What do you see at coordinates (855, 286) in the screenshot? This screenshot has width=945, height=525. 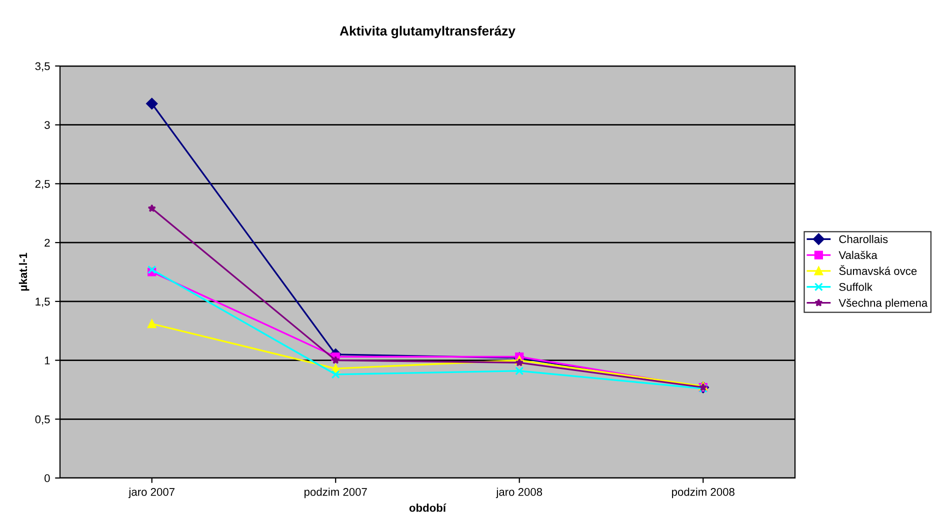 I see `legend-label: Suffolk` at bounding box center [855, 286].